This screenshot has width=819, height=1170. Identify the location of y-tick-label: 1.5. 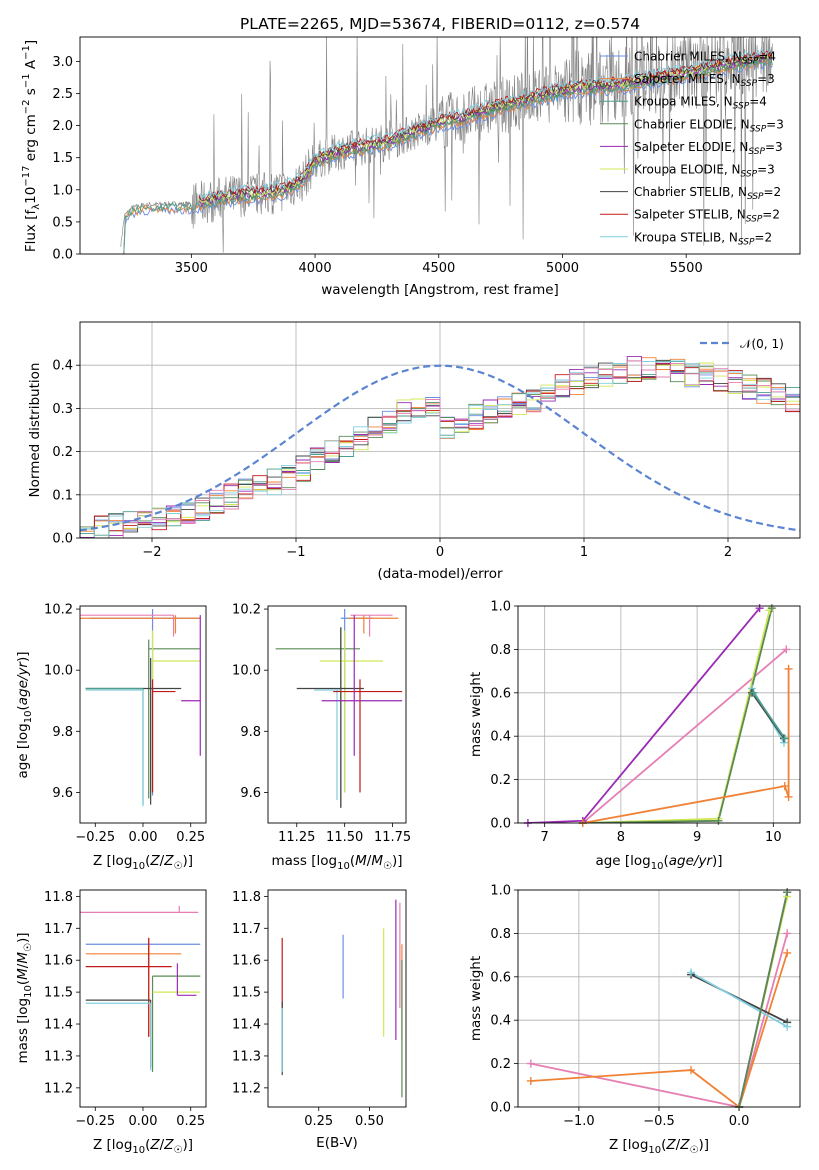
(62, 158).